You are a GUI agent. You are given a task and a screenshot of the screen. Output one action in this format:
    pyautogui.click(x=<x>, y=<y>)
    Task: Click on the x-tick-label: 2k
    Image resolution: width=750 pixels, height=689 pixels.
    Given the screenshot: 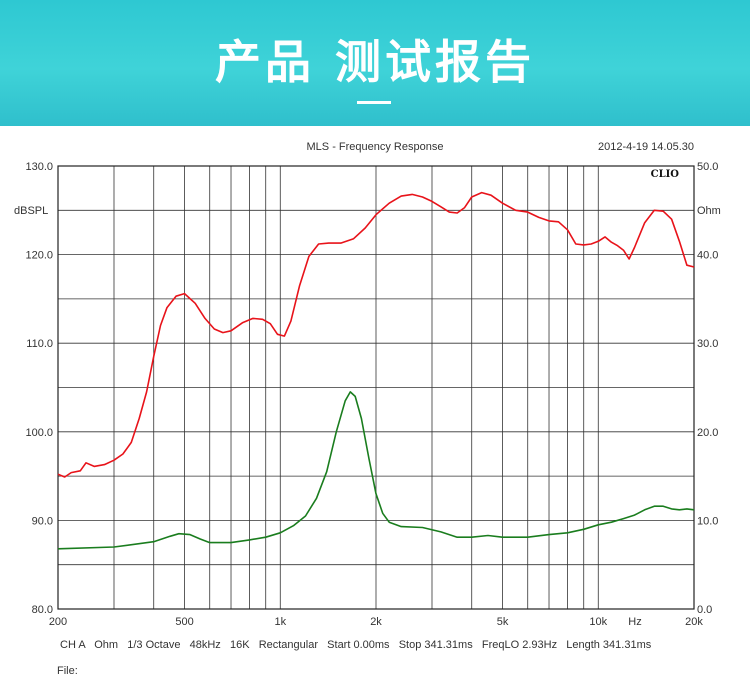 What is the action you would take?
    pyautogui.click(x=376, y=622)
    